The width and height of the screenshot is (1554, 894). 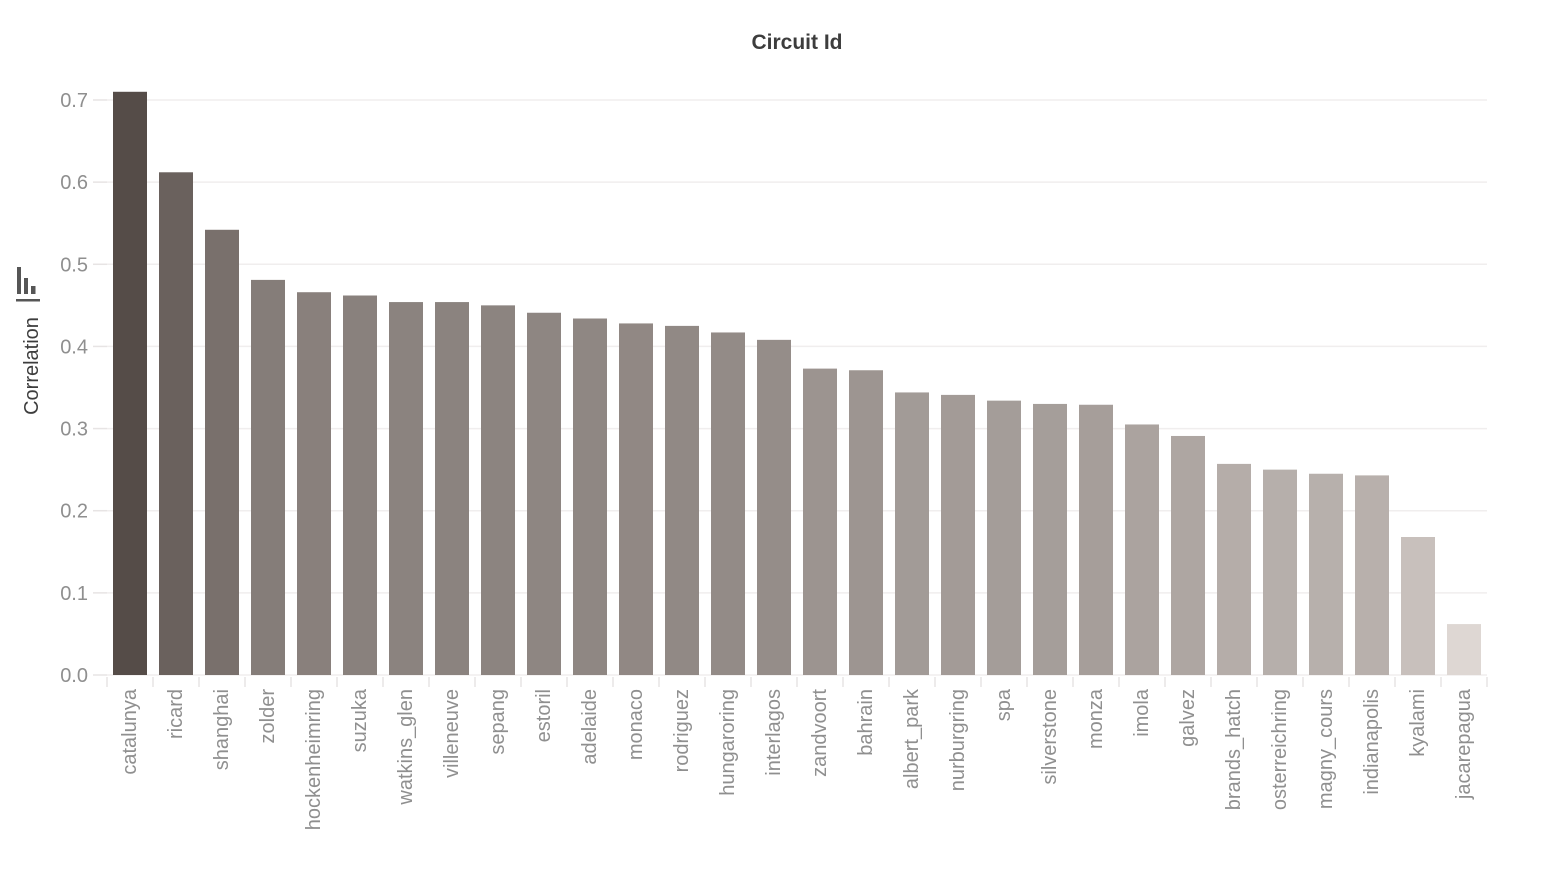 I want to click on x-tick-label-osterreichring: osterreichring, so click(x=1280, y=749).